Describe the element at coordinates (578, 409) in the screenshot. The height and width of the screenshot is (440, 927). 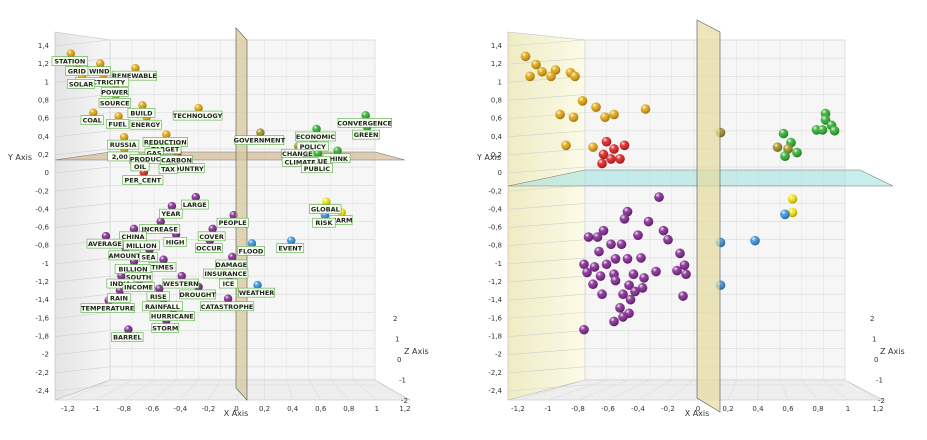
I see `x-tick-label: -0,8` at that location.